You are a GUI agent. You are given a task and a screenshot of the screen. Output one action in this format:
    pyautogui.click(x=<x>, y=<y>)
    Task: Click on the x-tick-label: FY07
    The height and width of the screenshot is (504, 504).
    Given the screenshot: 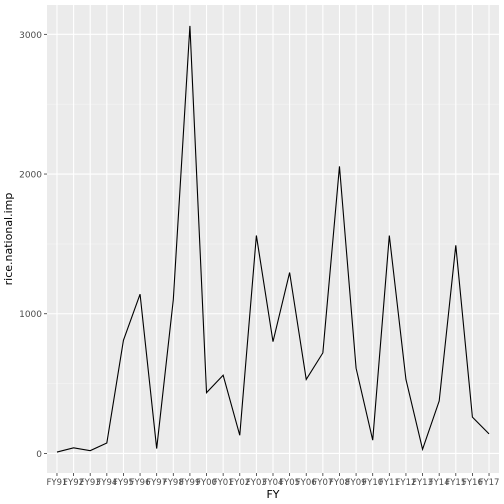 What is the action you would take?
    pyautogui.click(x=322, y=483)
    